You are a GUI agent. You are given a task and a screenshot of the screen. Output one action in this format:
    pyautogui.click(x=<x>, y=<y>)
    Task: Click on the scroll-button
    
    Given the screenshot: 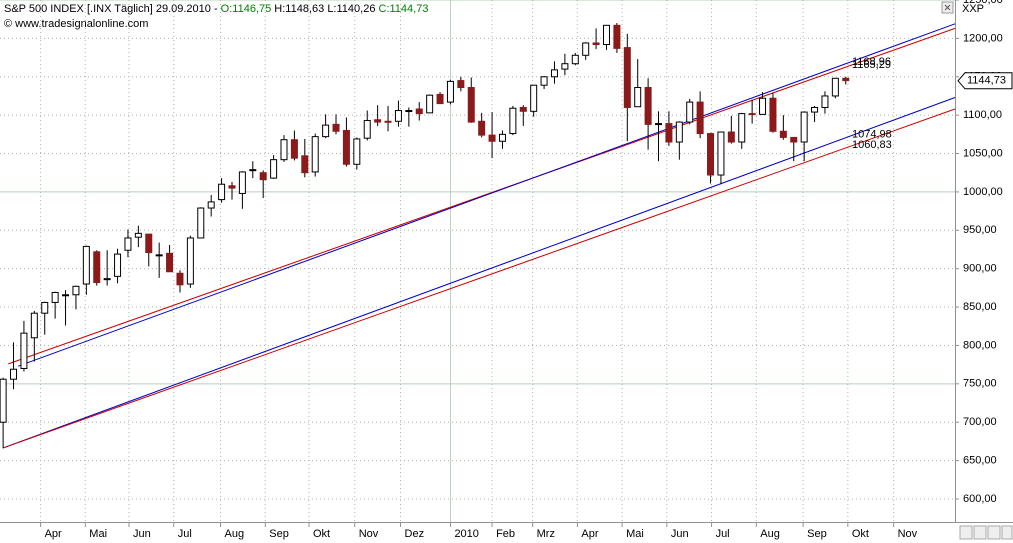 What is the action you would take?
    pyautogui.click(x=1007, y=532)
    